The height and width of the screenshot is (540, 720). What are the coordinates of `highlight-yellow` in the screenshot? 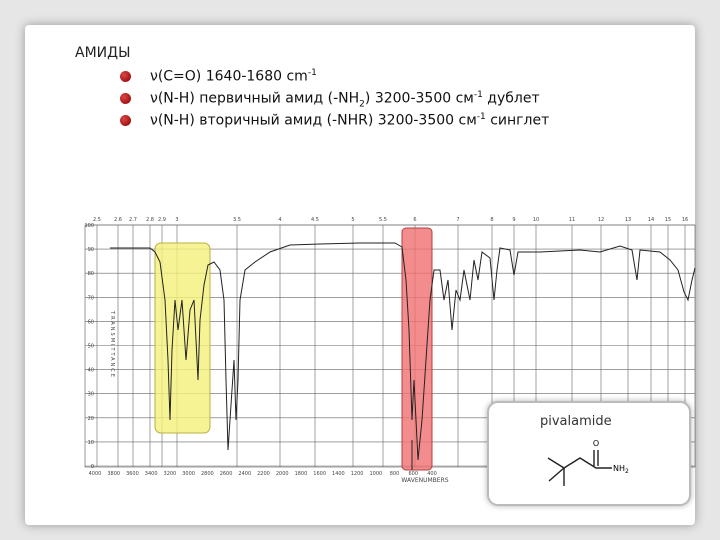 It's located at (182, 338).